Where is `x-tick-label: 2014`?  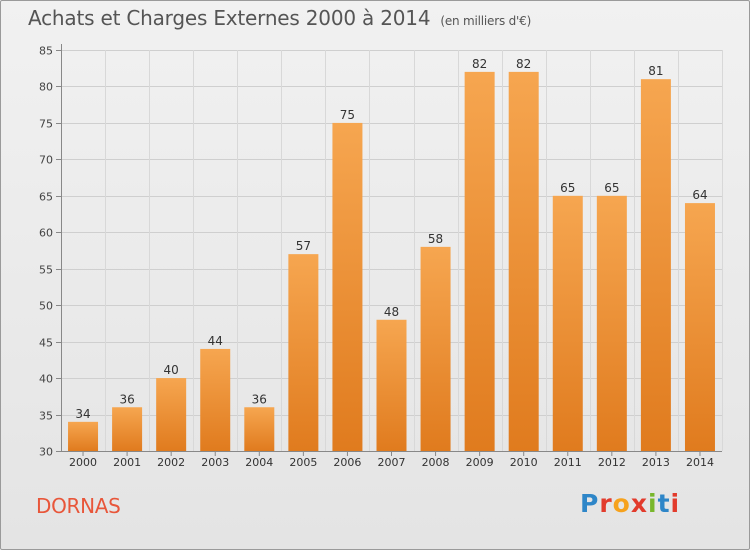
x-tick-label: 2014 is located at coordinates (700, 462).